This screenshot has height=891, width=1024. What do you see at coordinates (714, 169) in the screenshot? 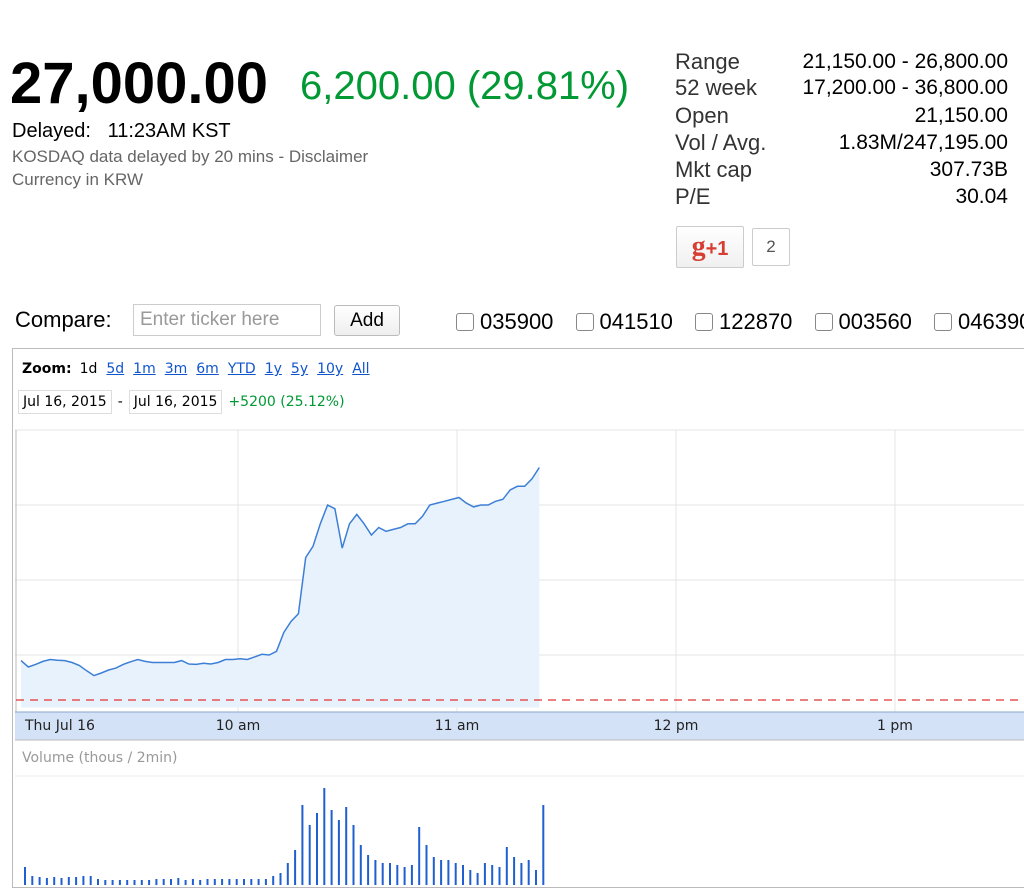
I see `stat-label: Mkt cap` at bounding box center [714, 169].